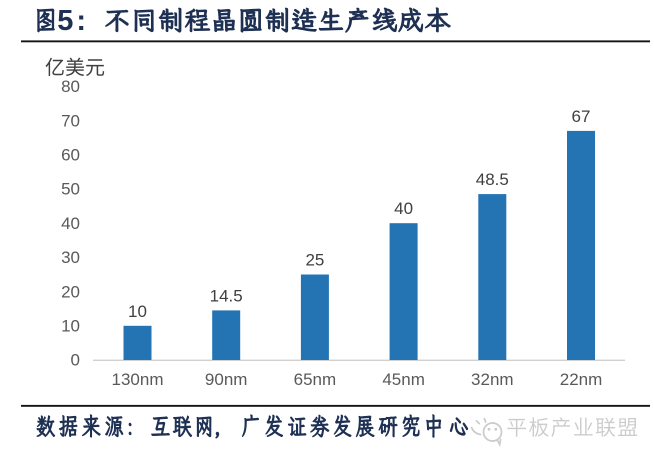 The height and width of the screenshot is (463, 654). I want to click on svg-text: 48.5, so click(492, 179).